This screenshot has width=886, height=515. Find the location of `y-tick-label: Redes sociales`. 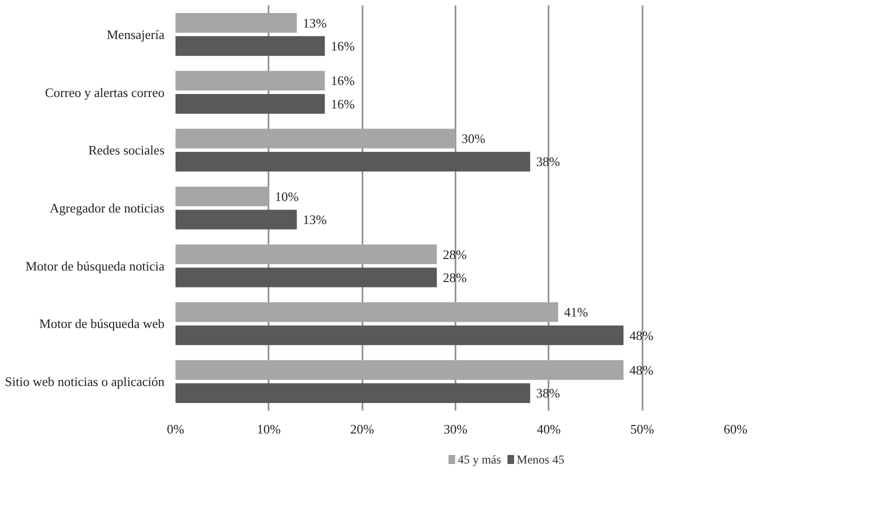

y-tick-label: Redes sociales is located at coordinates (126, 150).